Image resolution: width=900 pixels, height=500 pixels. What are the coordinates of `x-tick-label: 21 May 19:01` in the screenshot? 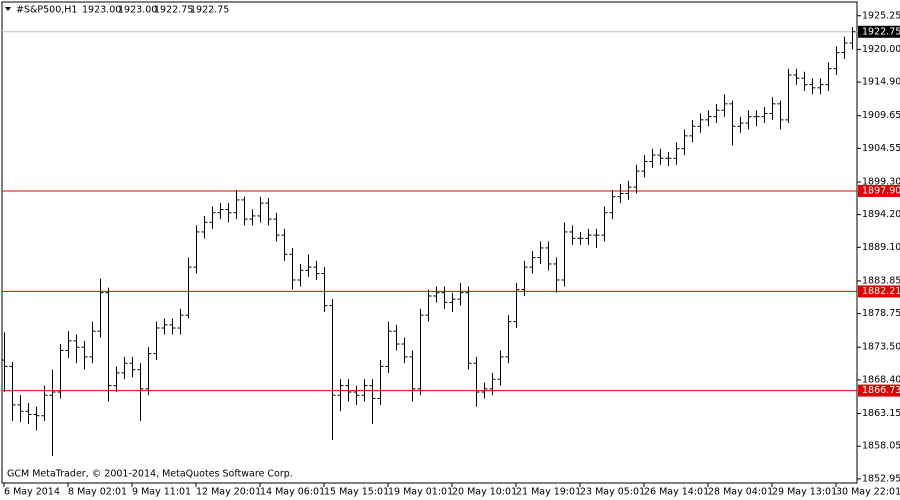 It's located at (548, 492).